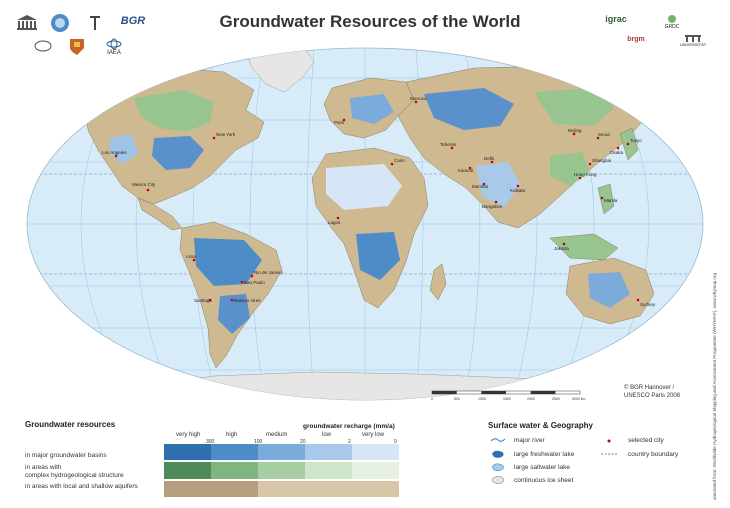 This screenshot has height=508, width=730. Describe the element at coordinates (529, 440) in the screenshot. I see `legend-major-river: major river` at that location.